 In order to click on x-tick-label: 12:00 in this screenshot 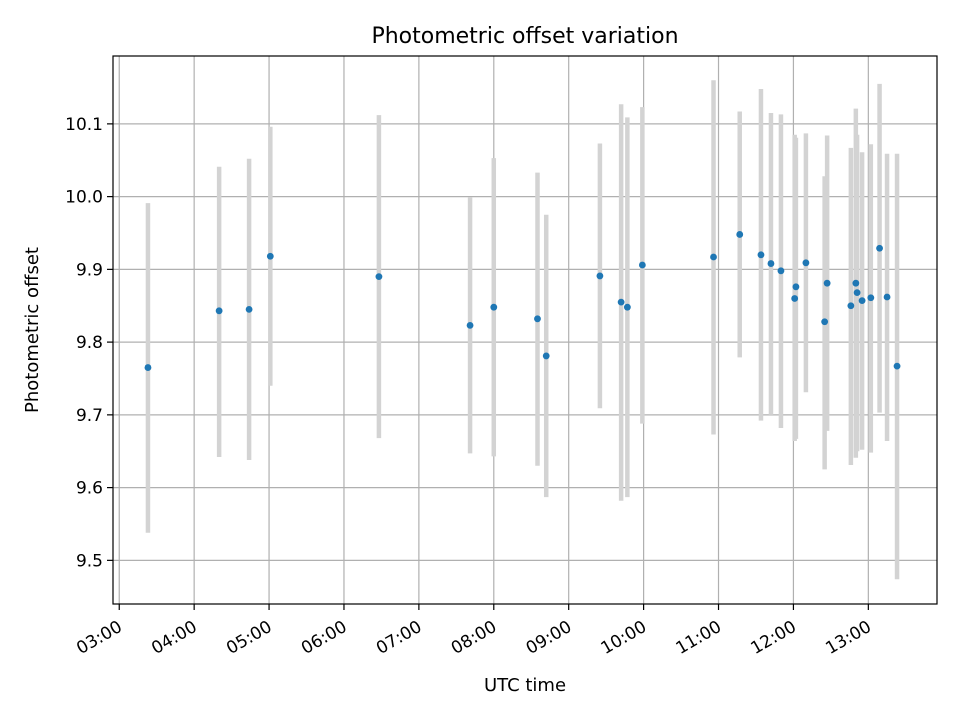, I will do `click(773, 638)`.